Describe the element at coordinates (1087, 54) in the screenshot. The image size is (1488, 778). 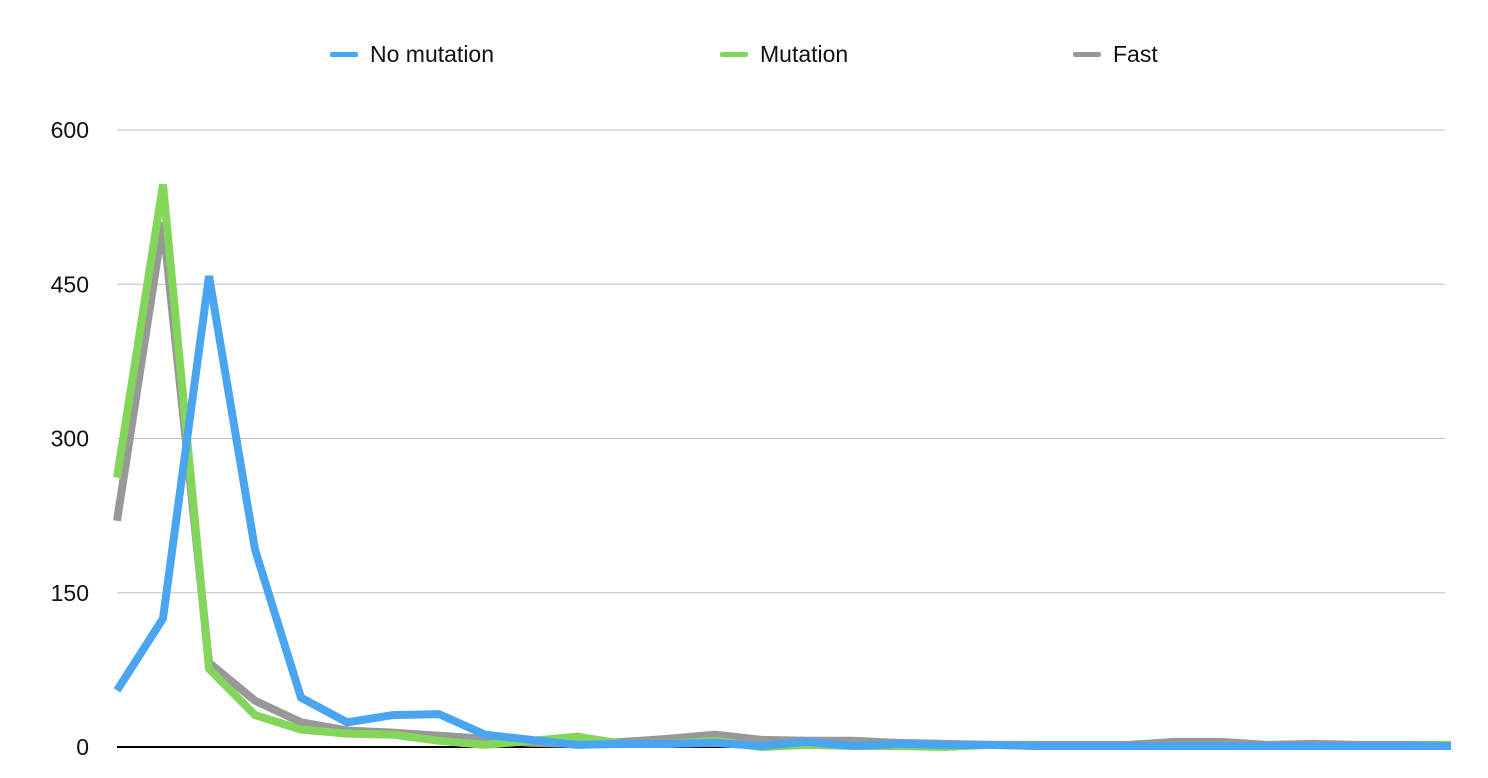
I see `legend-swatch-fast` at that location.